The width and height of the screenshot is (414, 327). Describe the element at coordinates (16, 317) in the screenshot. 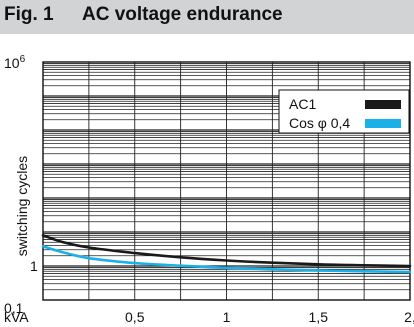

I see `x-axis-label: kVA` at that location.